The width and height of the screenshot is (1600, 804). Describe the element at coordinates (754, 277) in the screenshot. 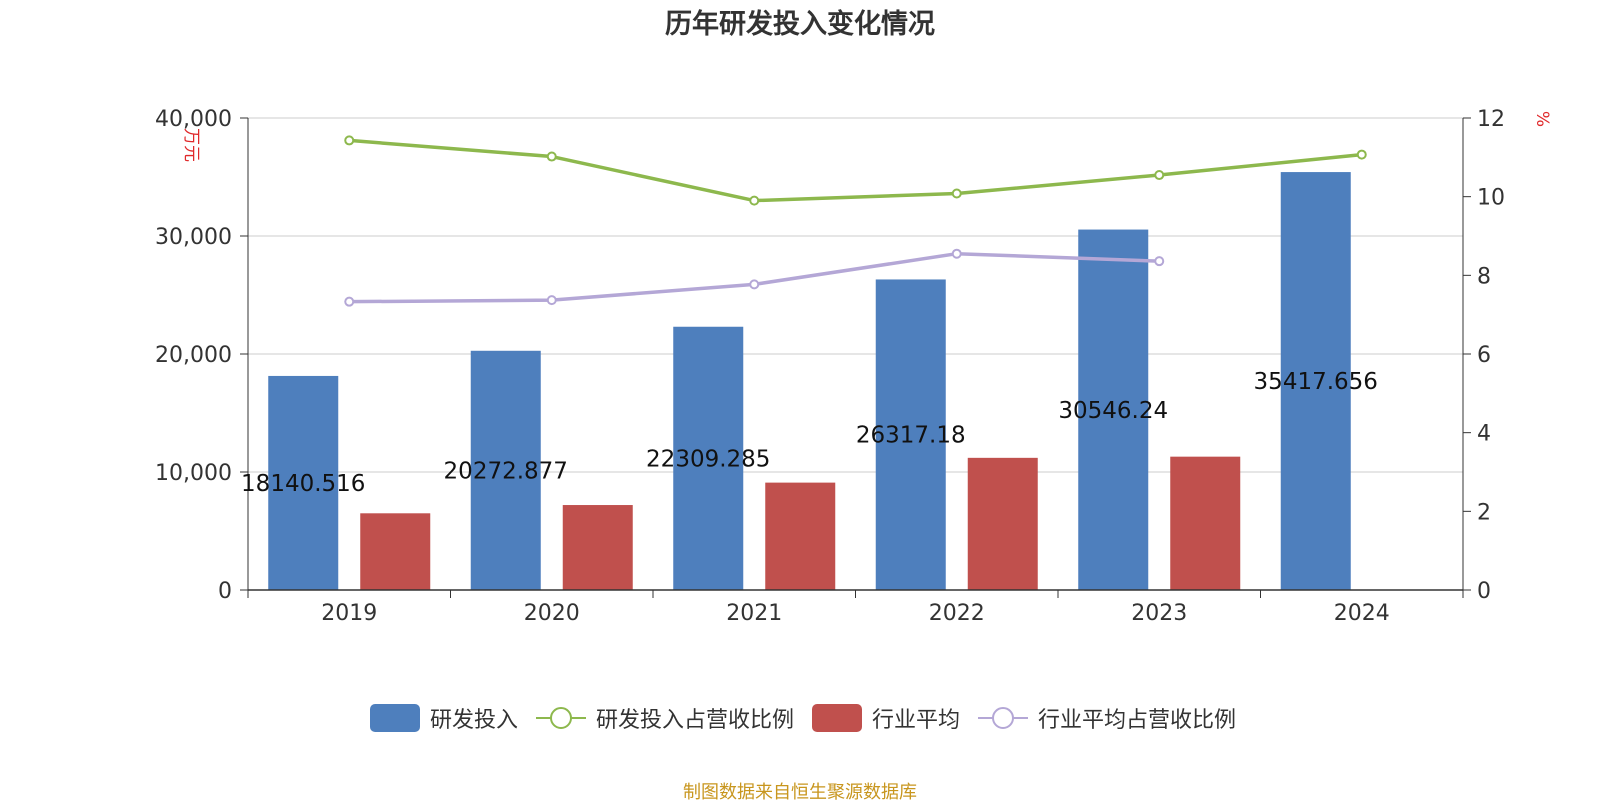

I see `industry-ratio-line` at that location.